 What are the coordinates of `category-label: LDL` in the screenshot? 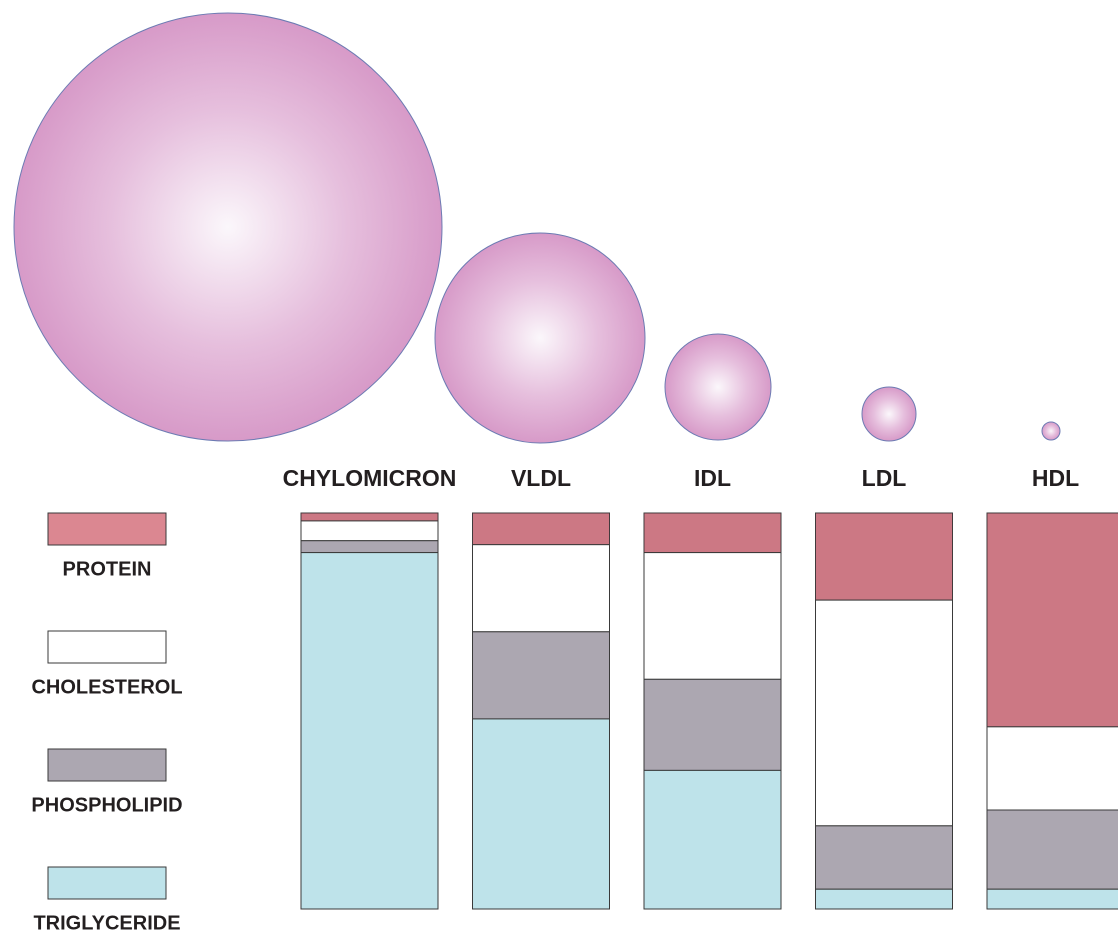 It's located at (884, 478).